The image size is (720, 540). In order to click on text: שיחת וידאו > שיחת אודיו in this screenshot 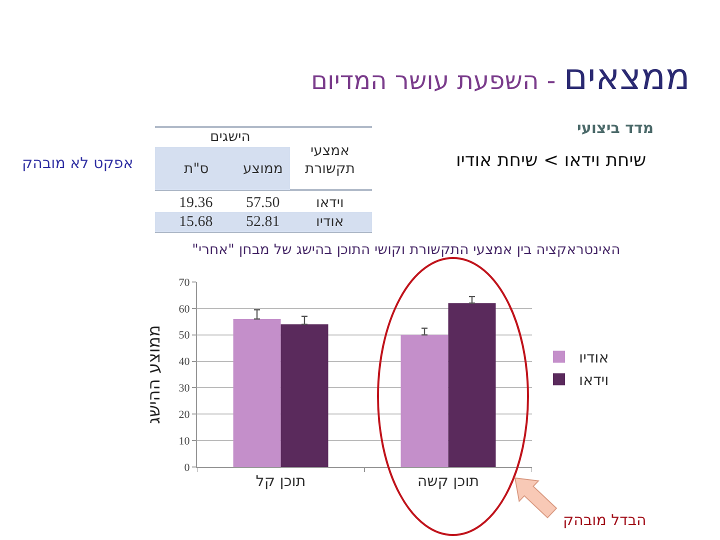, I will do `click(551, 160)`.